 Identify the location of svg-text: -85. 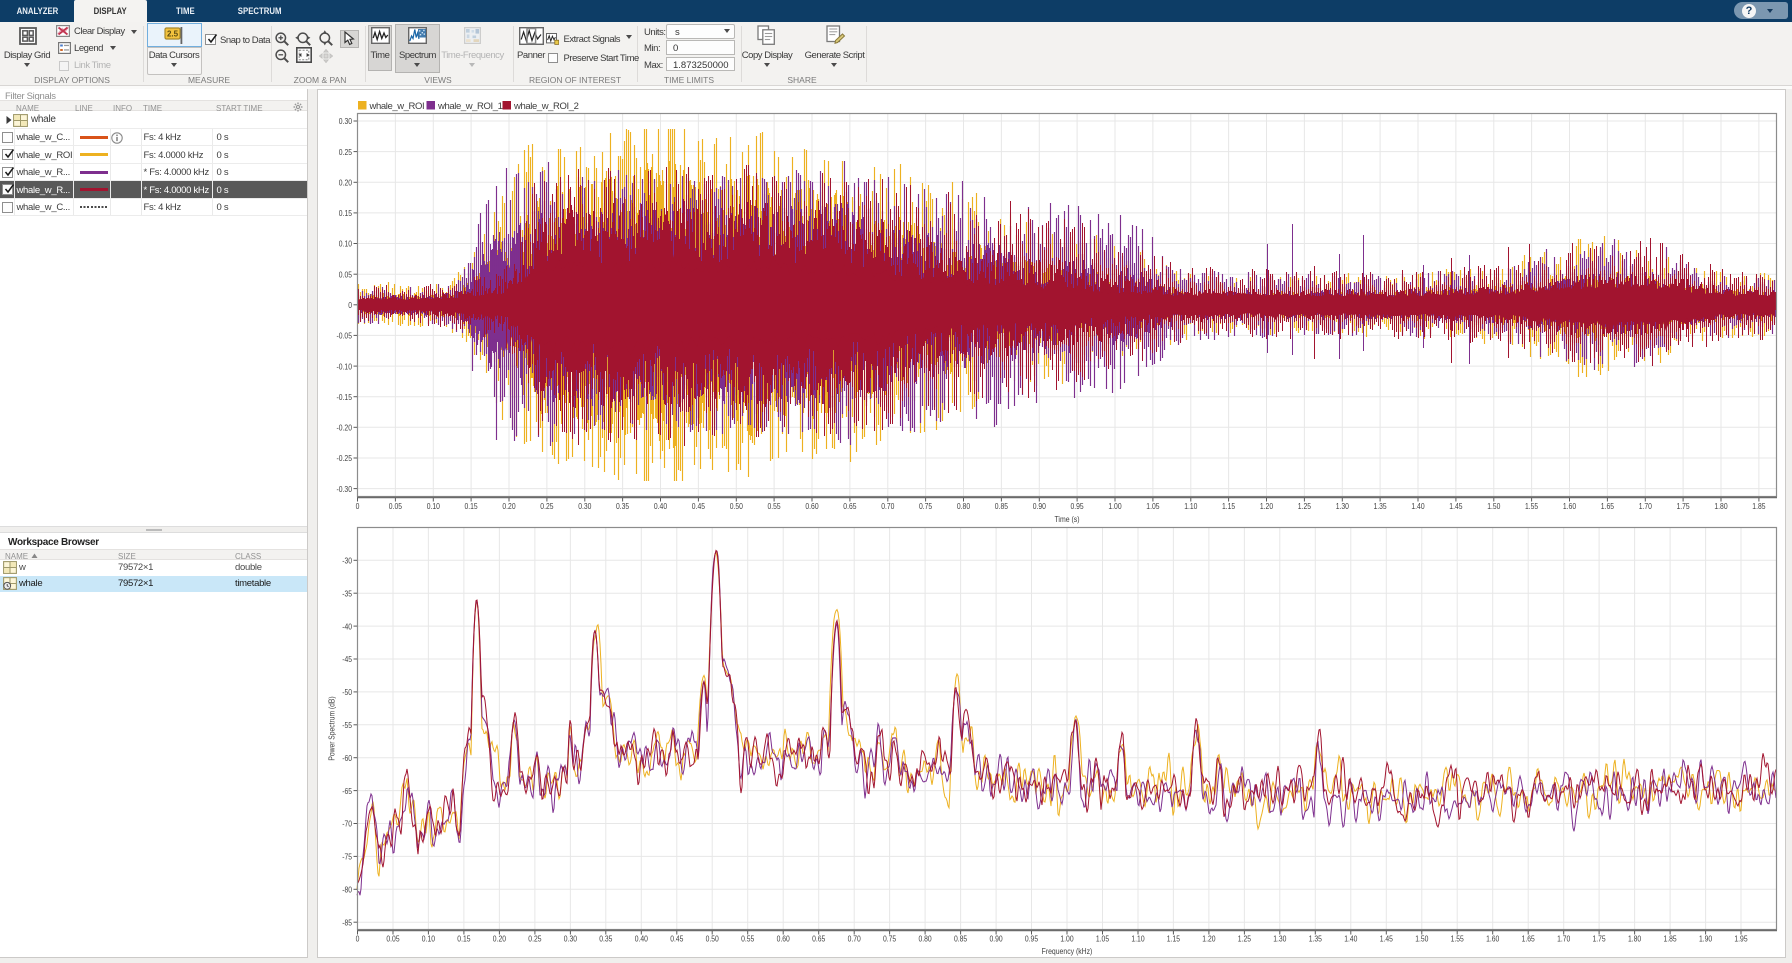
(347, 922).